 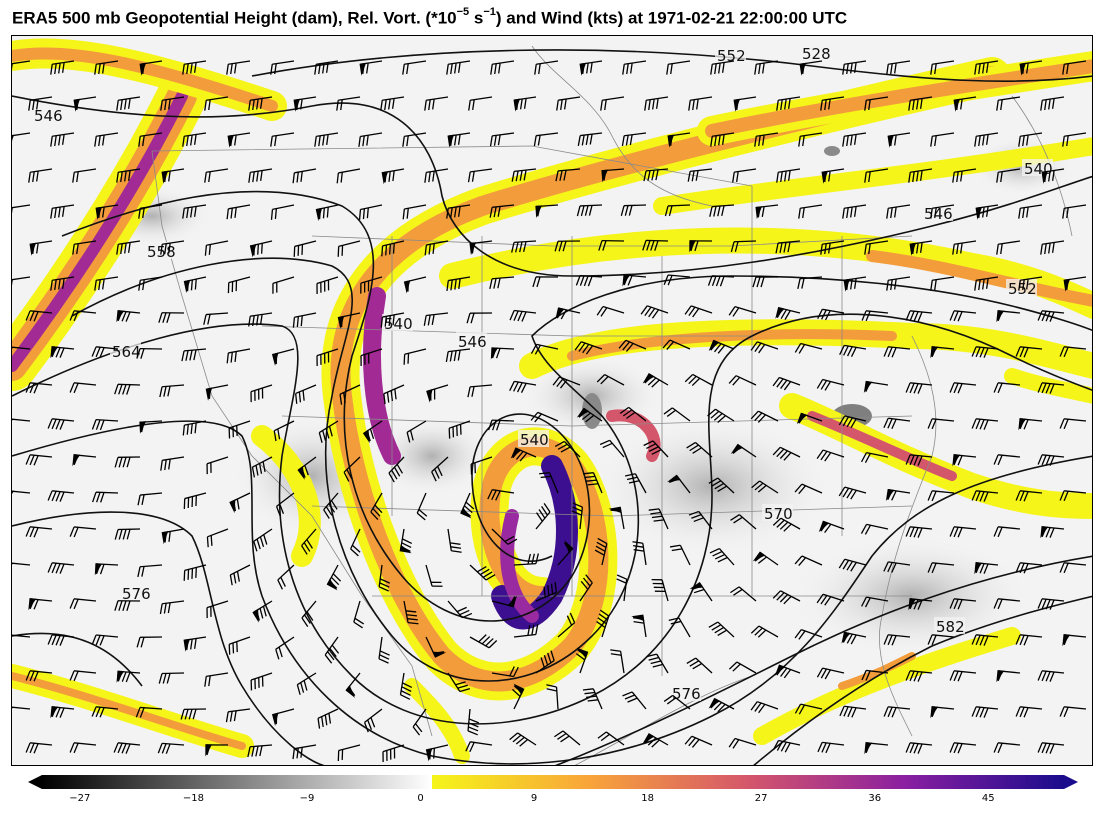 I want to click on contour-label: 582, so click(x=950, y=627).